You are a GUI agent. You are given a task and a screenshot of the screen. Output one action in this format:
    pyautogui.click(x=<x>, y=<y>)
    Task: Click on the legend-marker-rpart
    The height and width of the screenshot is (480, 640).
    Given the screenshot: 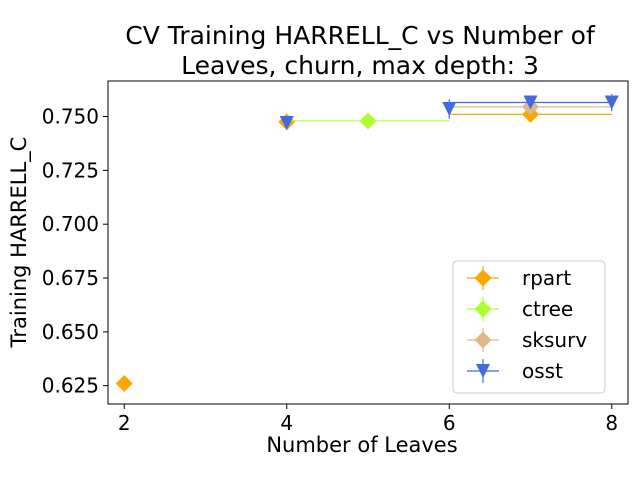 What is the action you would take?
    pyautogui.click(x=483, y=278)
    